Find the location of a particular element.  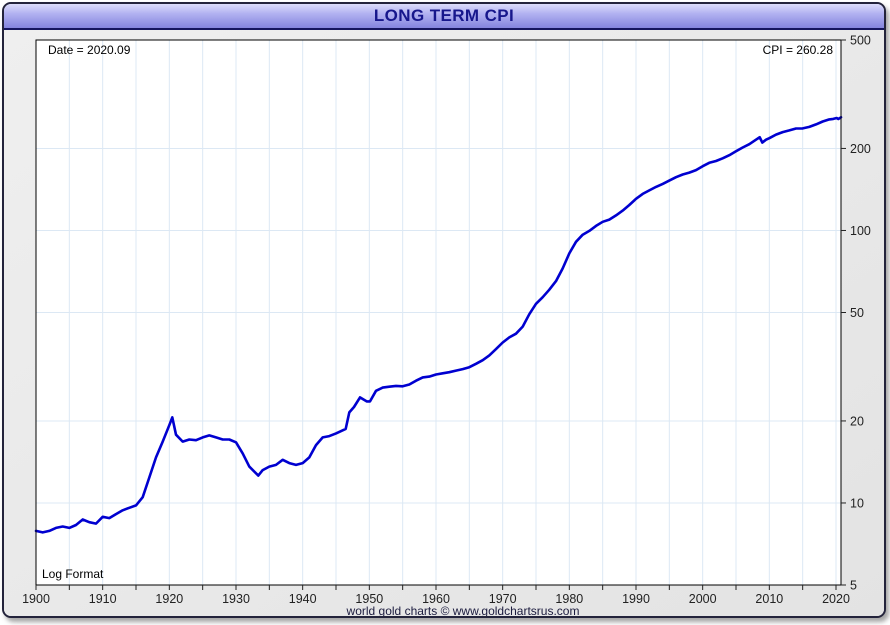

y-axis-label: 5 is located at coordinates (853, 586).